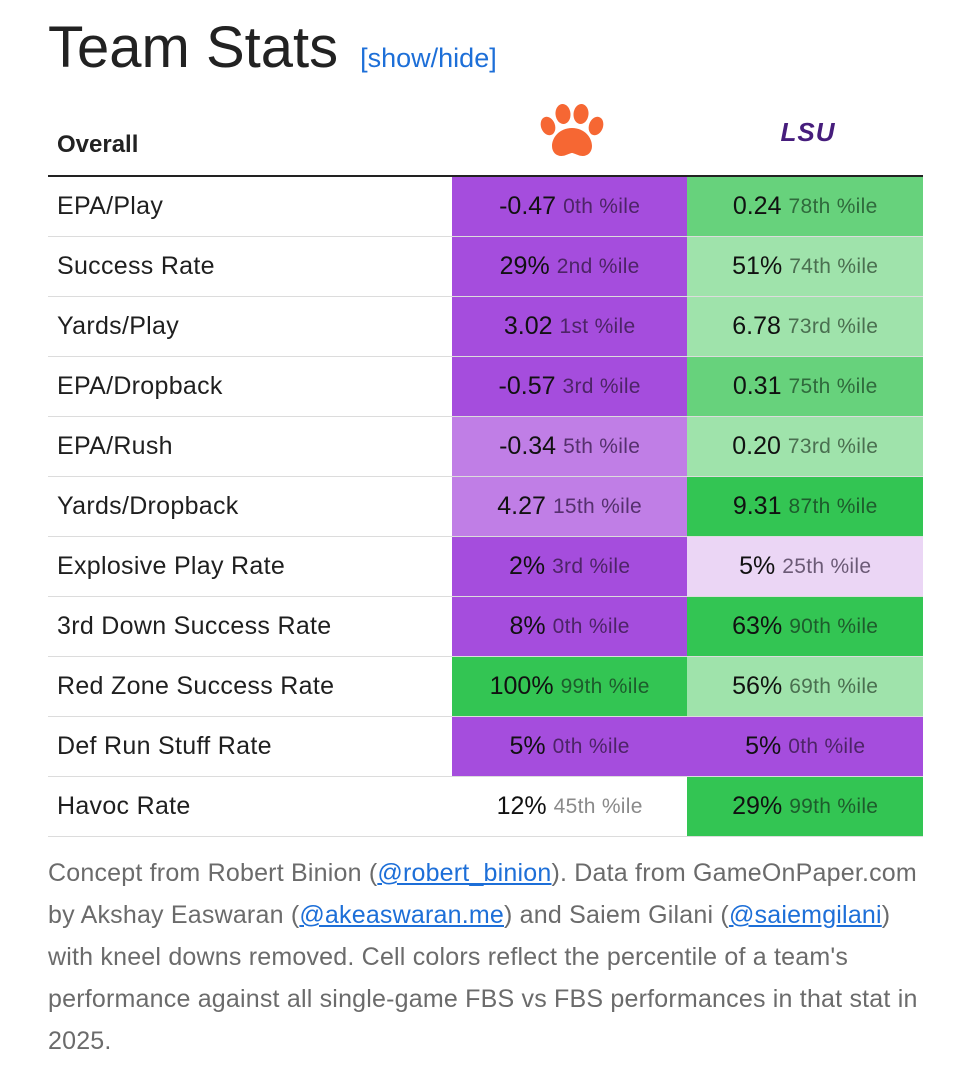  What do you see at coordinates (148, 506) in the screenshot?
I see `stat-label: Yards/Dropback` at bounding box center [148, 506].